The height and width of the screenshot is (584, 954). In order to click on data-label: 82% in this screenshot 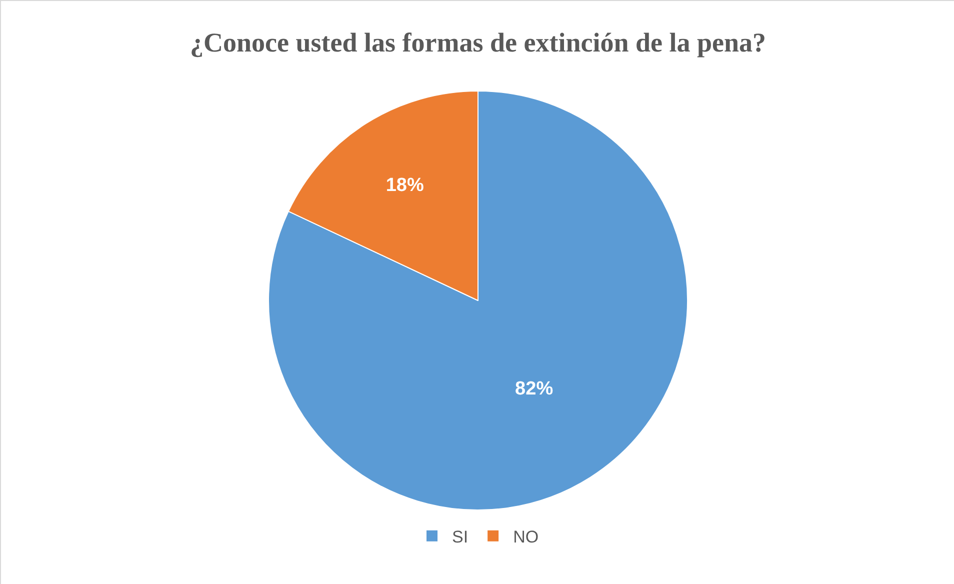, I will do `click(534, 389)`.